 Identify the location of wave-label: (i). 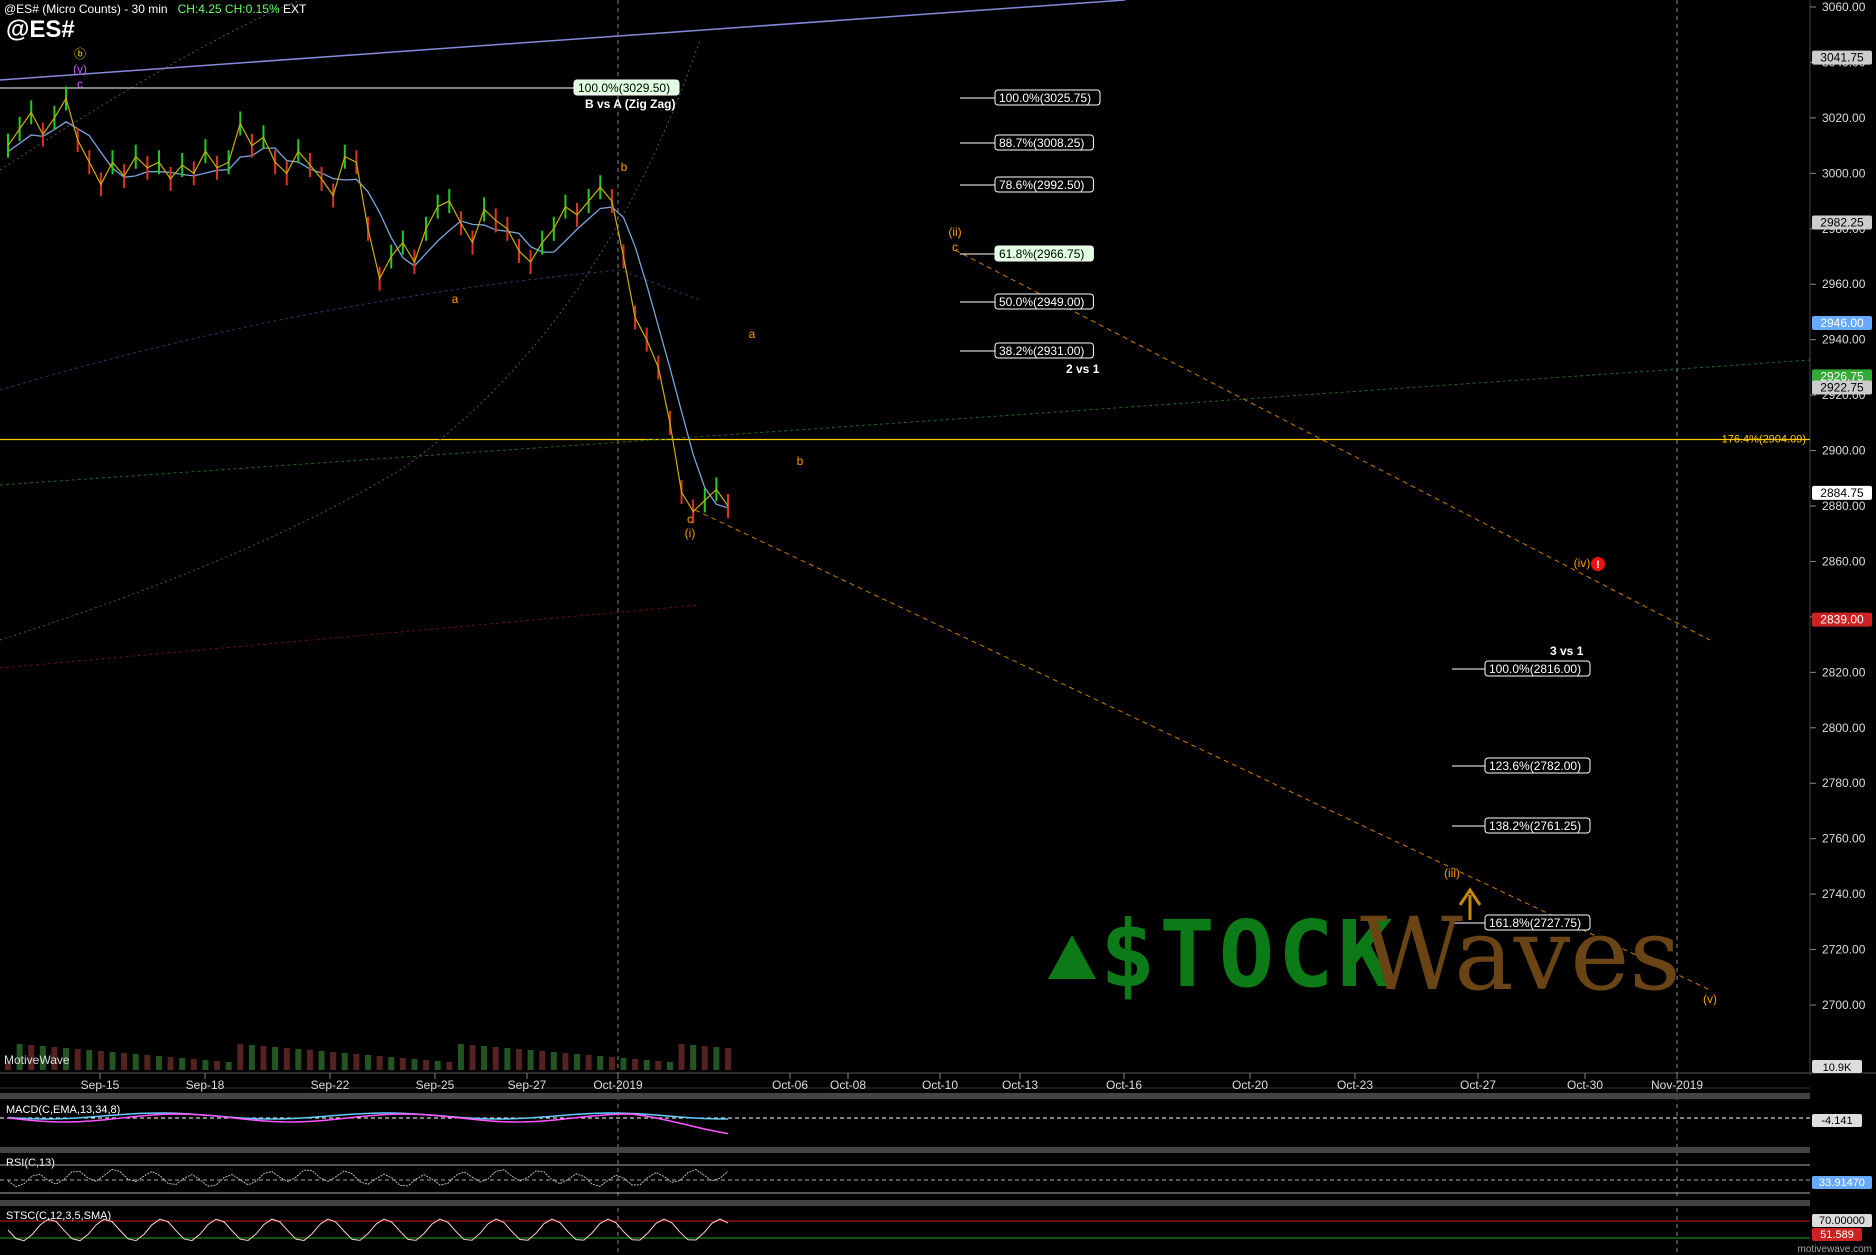
(690, 533).